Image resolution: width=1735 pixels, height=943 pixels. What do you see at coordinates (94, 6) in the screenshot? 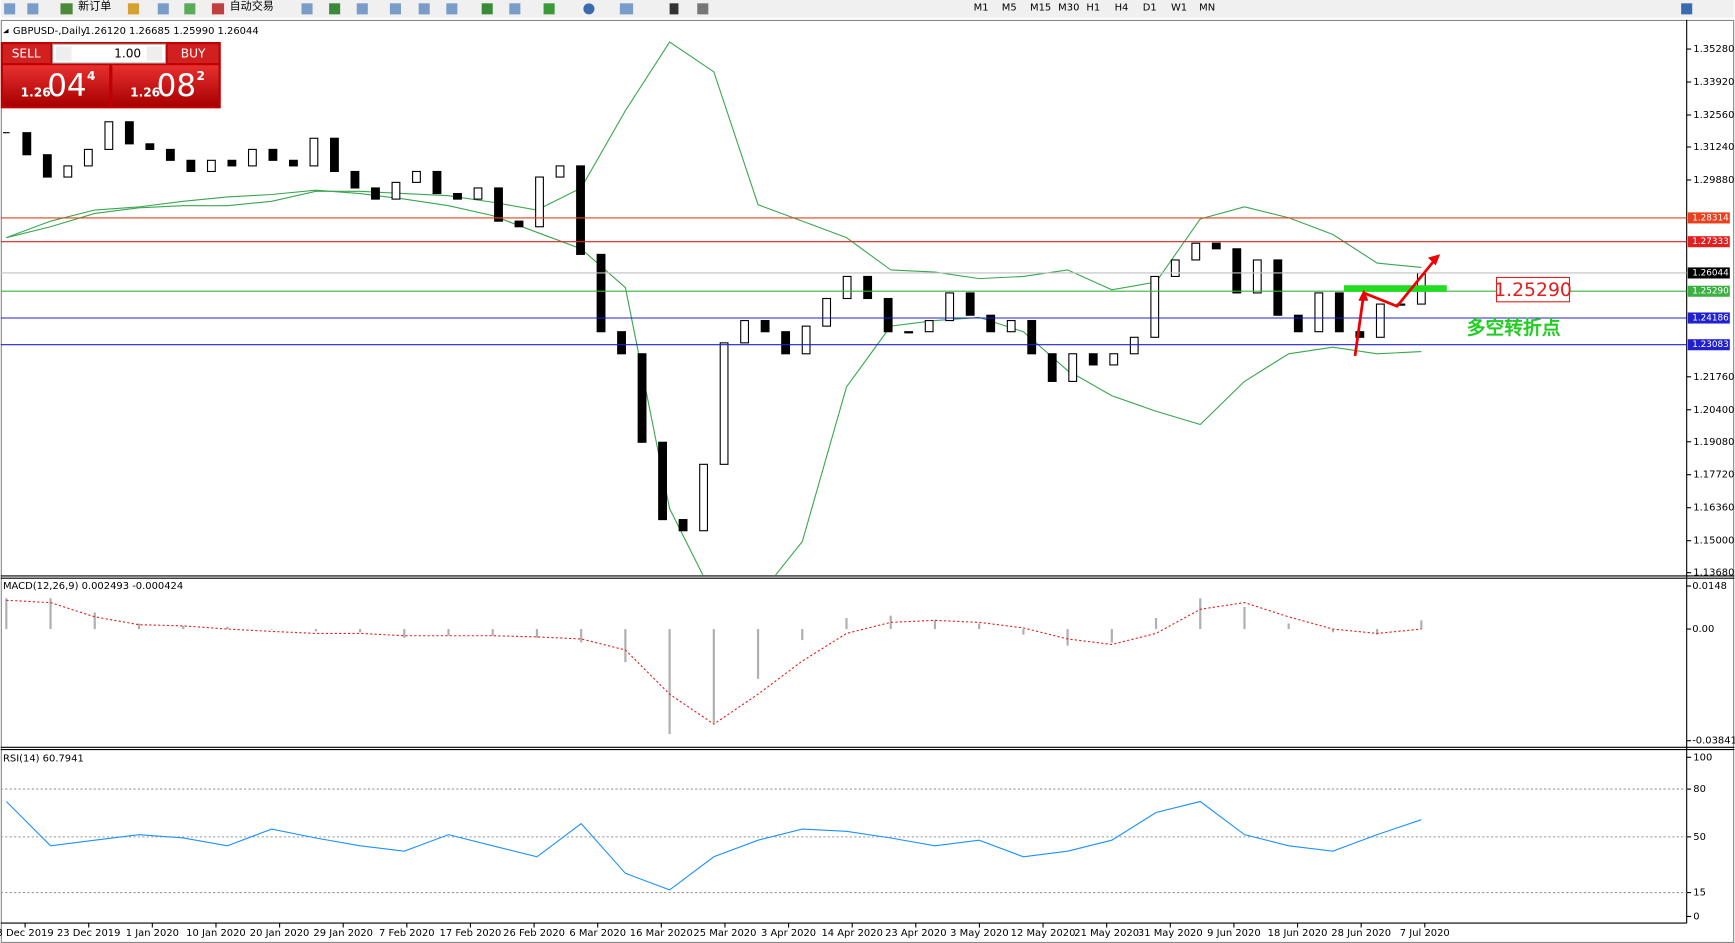
I see `new-order-button: 新订单` at bounding box center [94, 6].